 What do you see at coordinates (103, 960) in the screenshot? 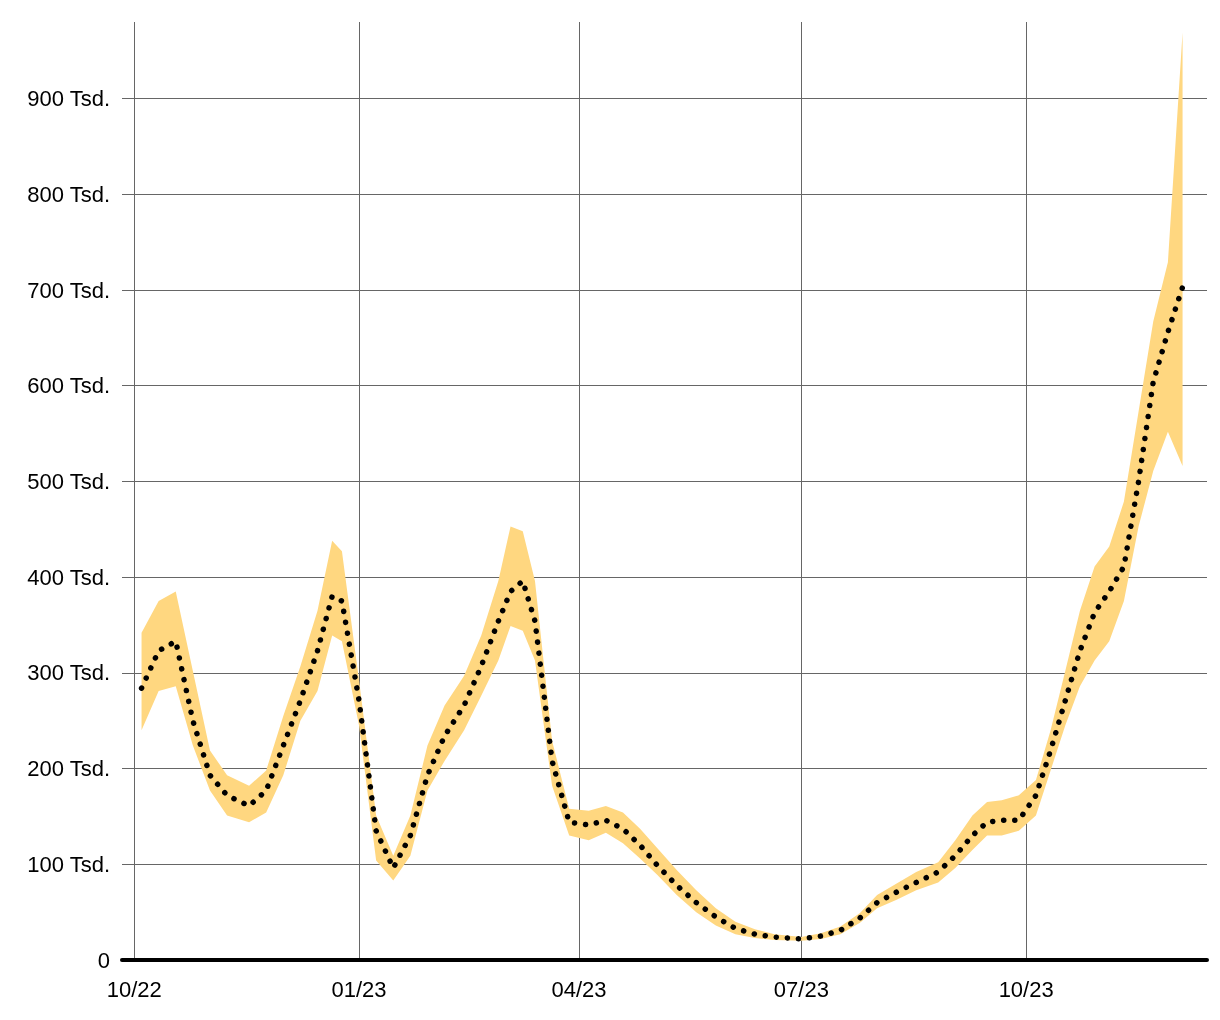
I see `y-tick-label: 0` at bounding box center [103, 960].